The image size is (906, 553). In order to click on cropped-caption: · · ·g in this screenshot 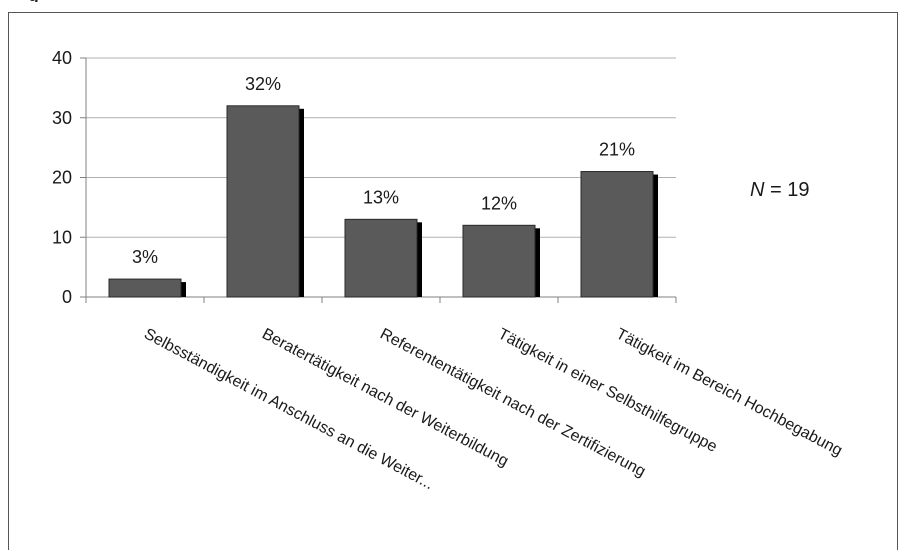, I will do `click(72, 1)`.